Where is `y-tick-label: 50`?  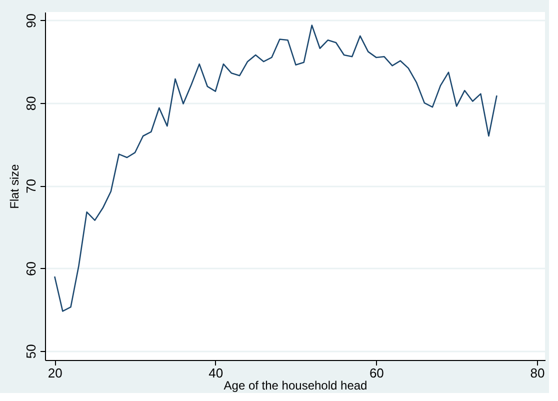
y-tick-label: 50 is located at coordinates (31, 351).